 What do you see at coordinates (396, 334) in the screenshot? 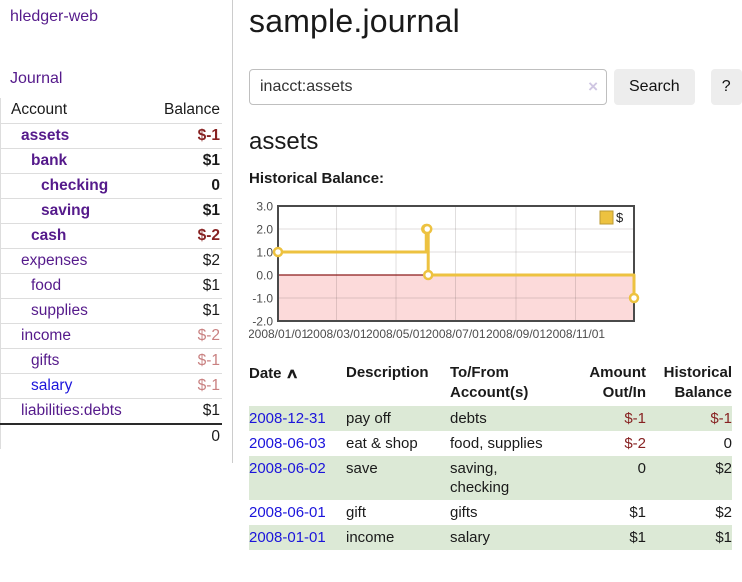
I see `x-tick-label: 2008/05/01` at bounding box center [396, 334].